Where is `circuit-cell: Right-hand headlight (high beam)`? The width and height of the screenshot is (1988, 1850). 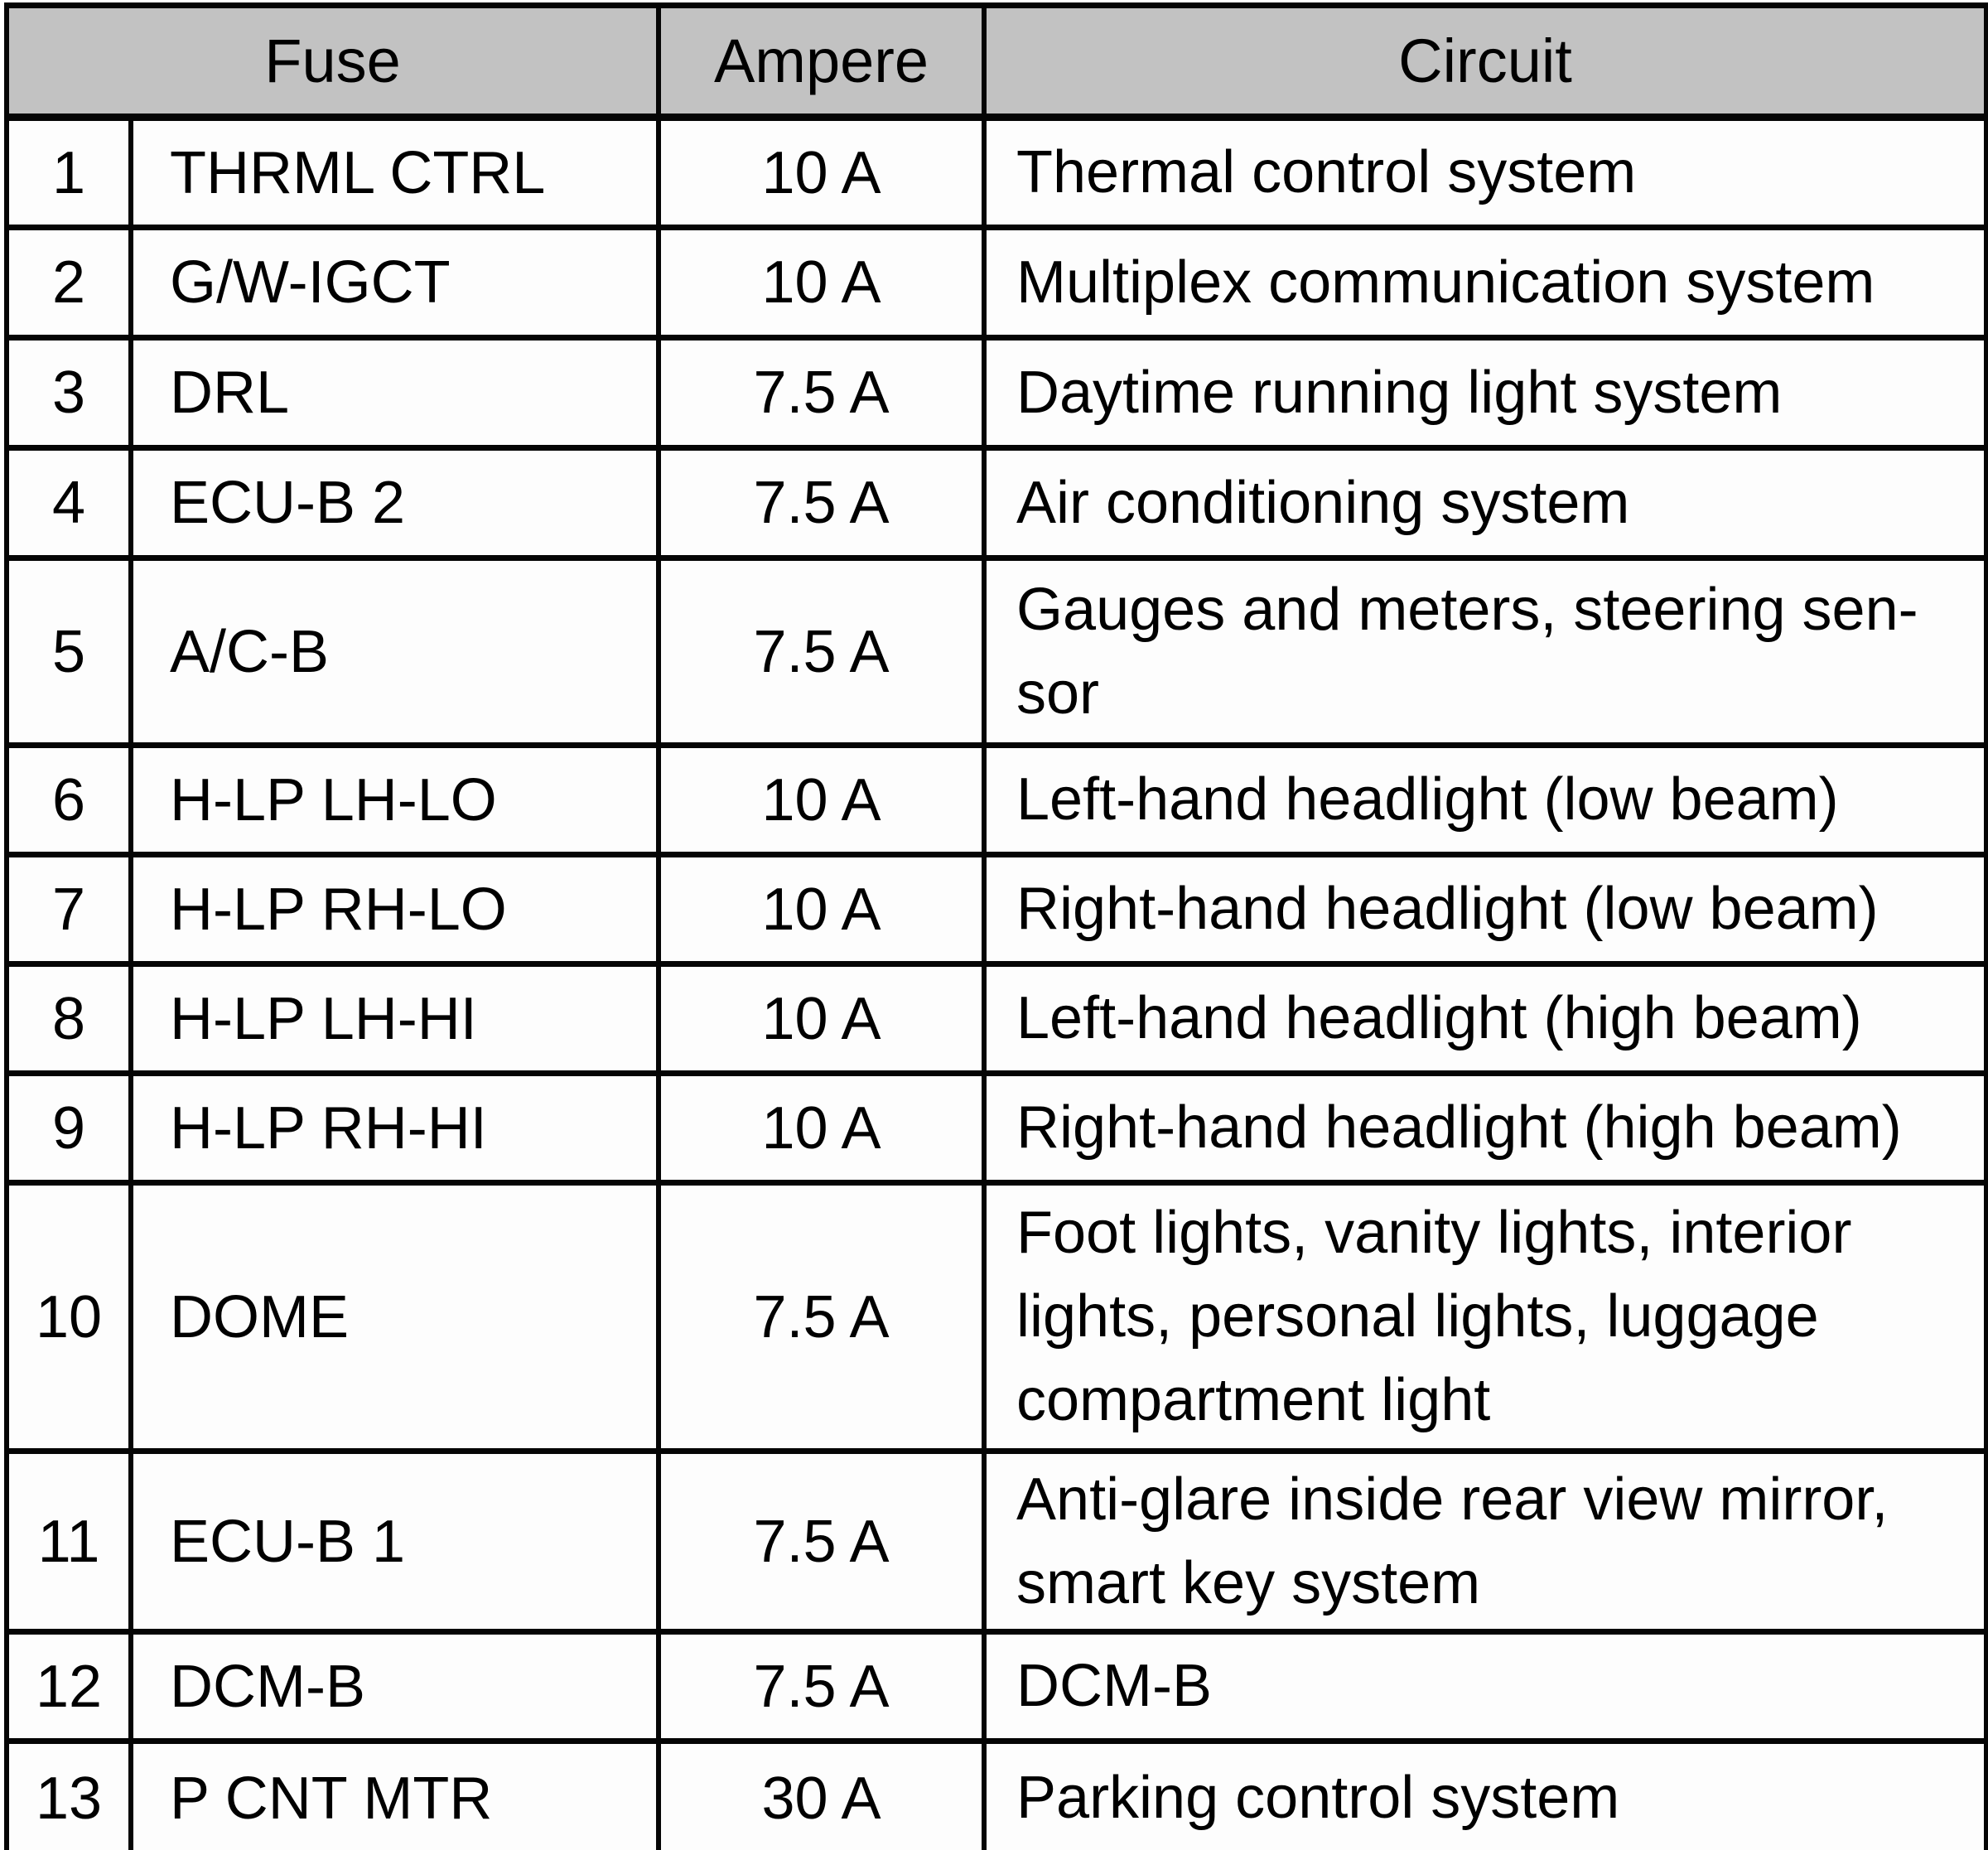 circuit-cell: Right-hand headlight (high beam) is located at coordinates (1485, 1128).